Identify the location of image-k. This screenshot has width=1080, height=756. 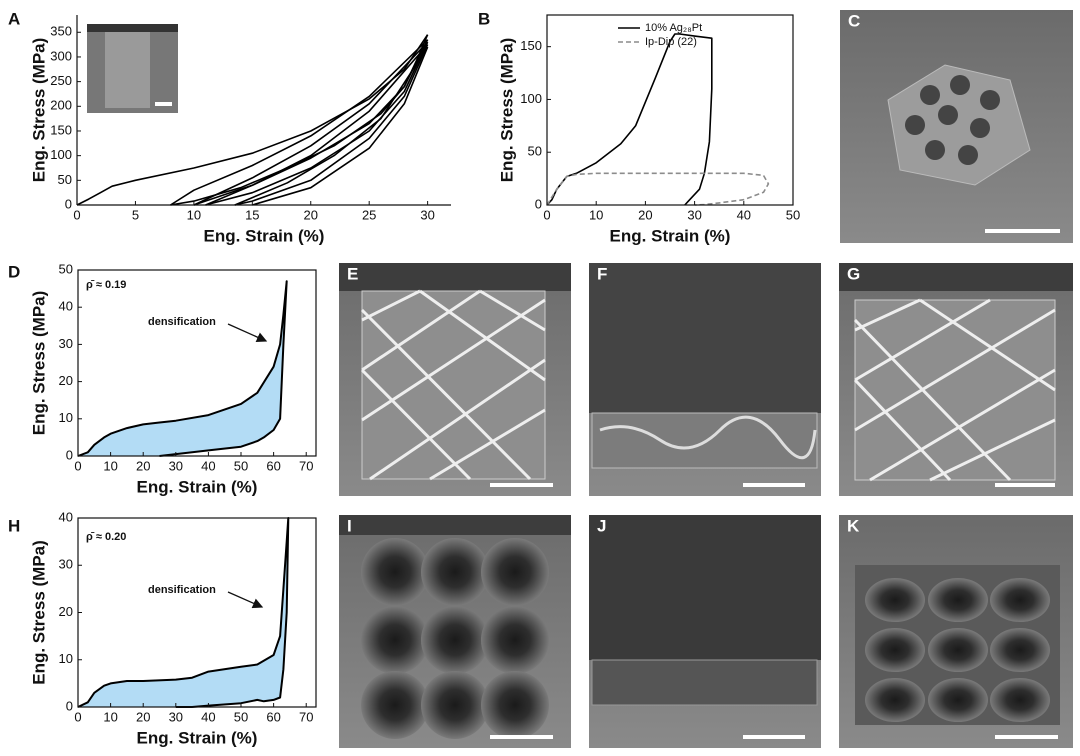
(956, 631).